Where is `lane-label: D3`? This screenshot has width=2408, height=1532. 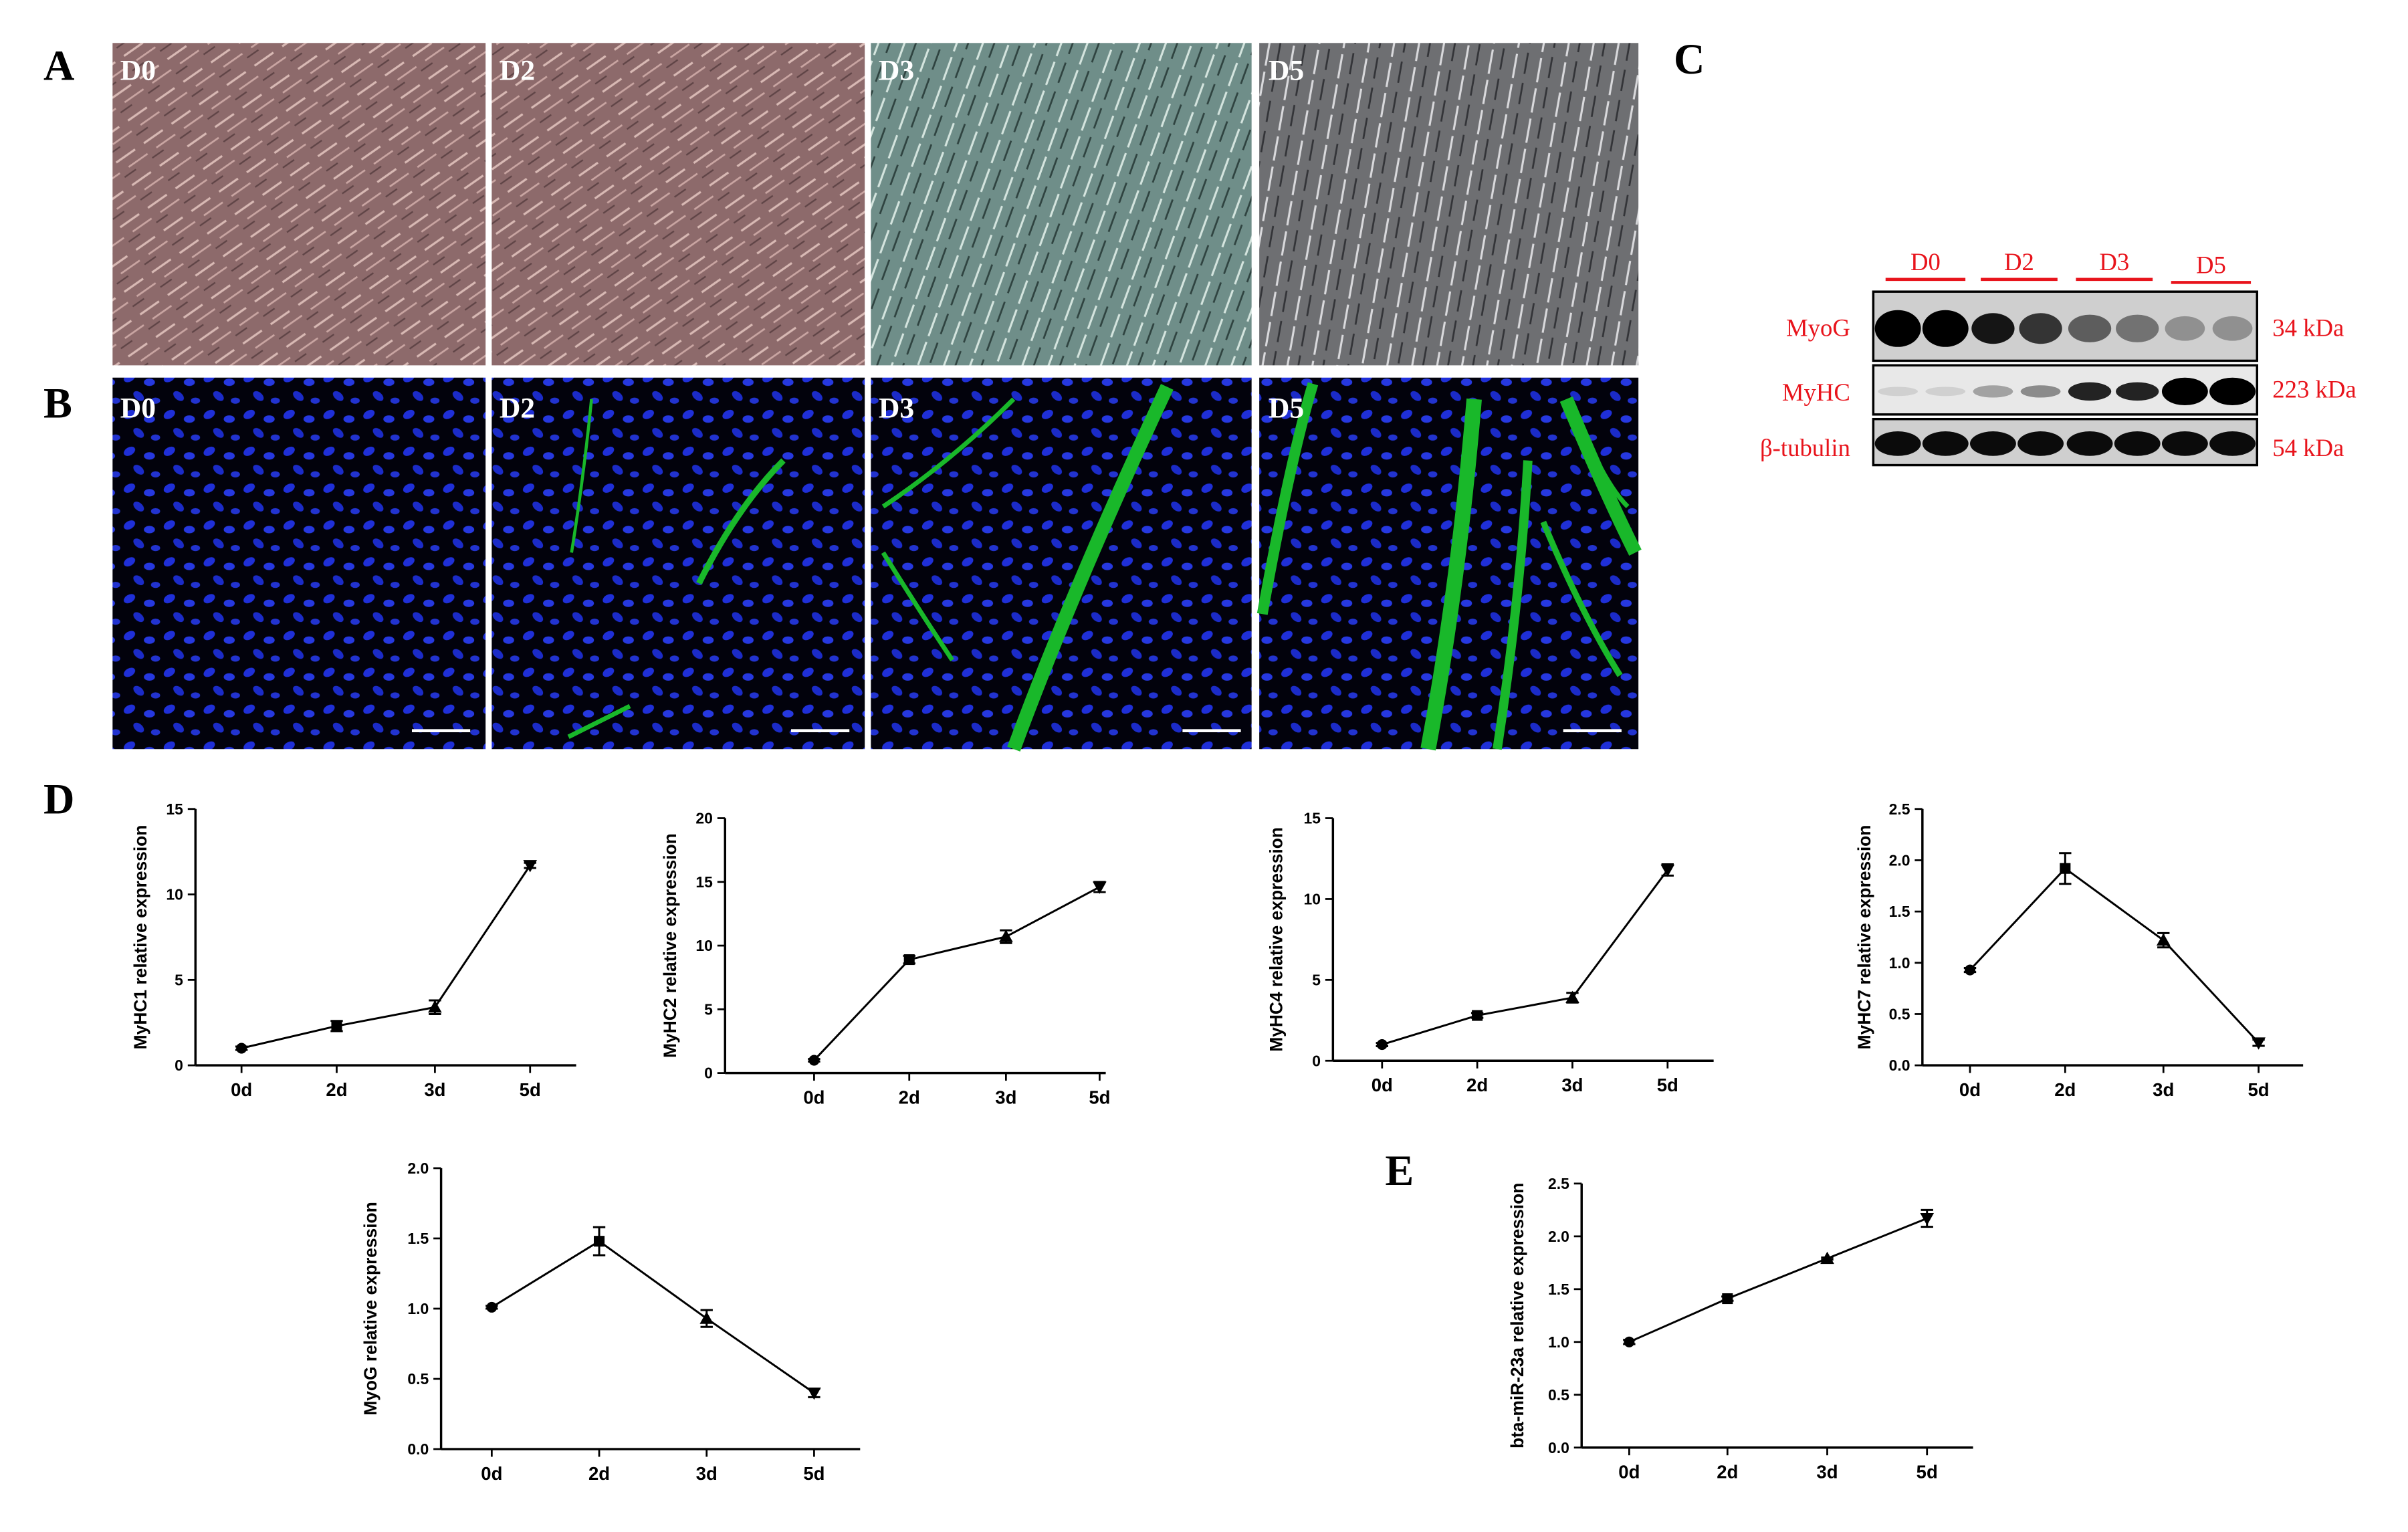 lane-label: D3 is located at coordinates (2114, 262).